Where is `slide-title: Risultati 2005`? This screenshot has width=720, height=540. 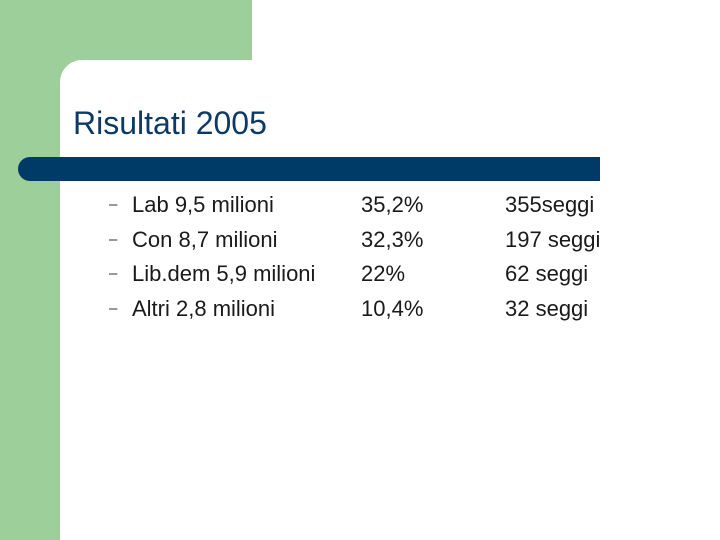
slide-title: Risultati 2005 is located at coordinates (170, 123).